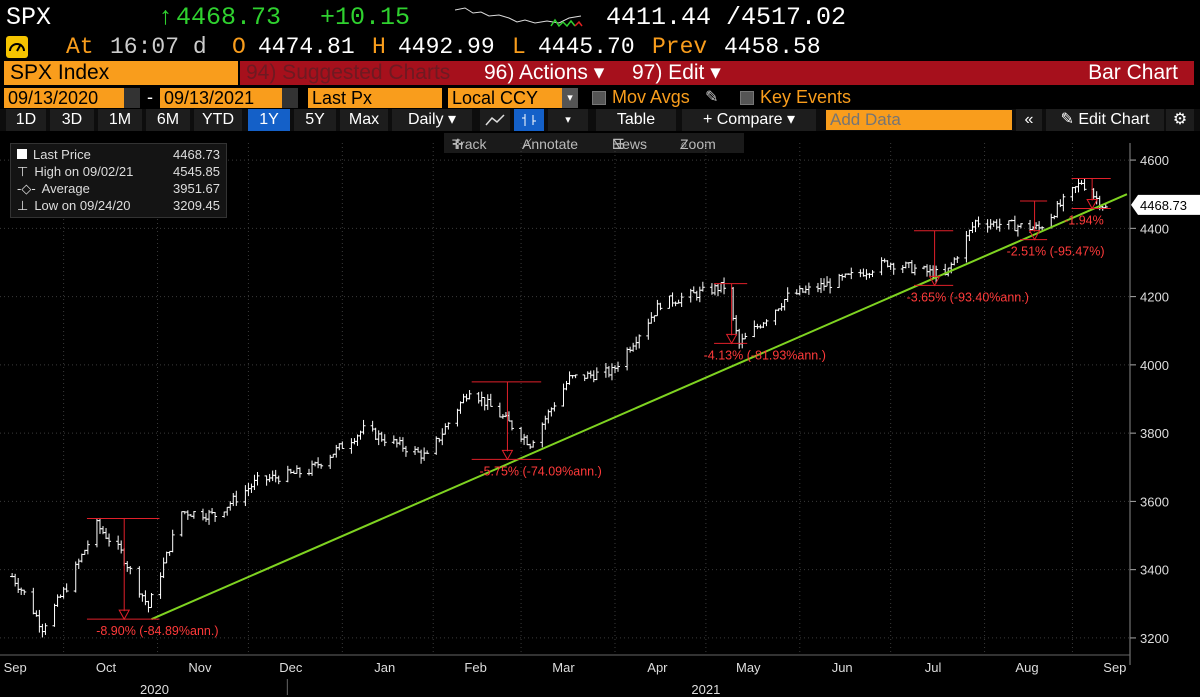 Image resolution: width=1200 pixels, height=697 pixels. Describe the element at coordinates (529, 120) in the screenshot. I see `bar-chart-icon` at that location.